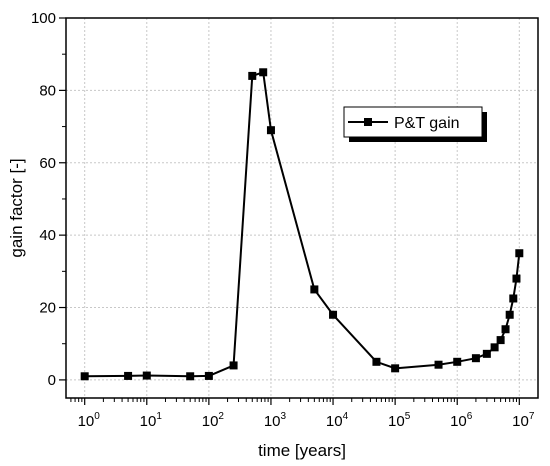 The height and width of the screenshot is (466, 550). What do you see at coordinates (48, 199) in the screenshot?
I see `y-axis: 0 20 40 60 80 100` at bounding box center [48, 199].